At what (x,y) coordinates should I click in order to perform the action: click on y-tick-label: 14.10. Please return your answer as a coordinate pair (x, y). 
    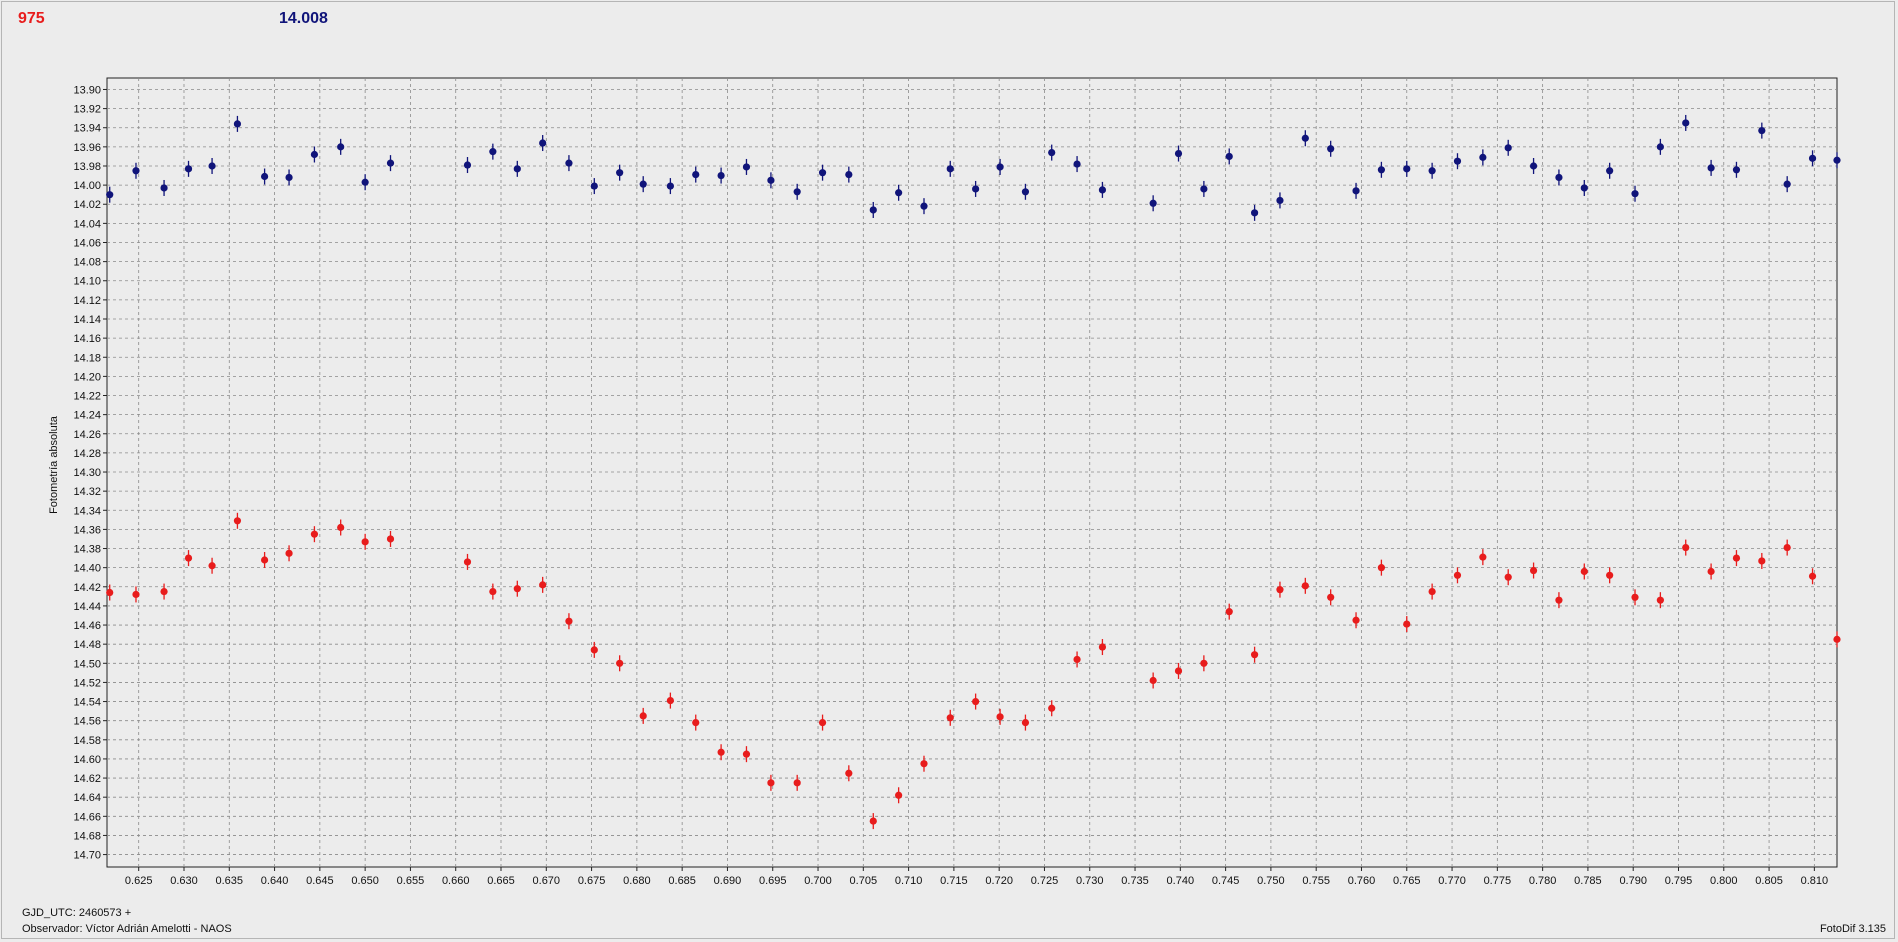
    Looking at the image, I should click on (87, 282).